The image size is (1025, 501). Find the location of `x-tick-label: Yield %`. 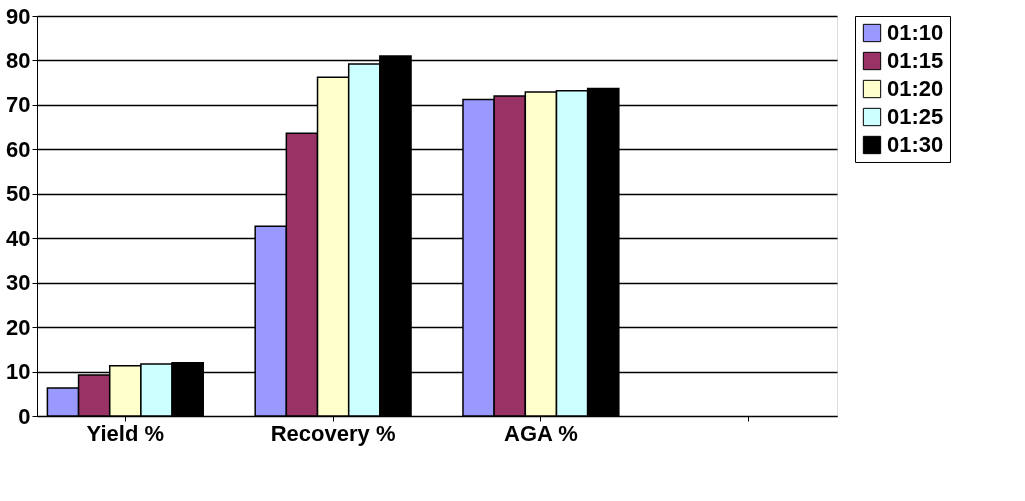

x-tick-label: Yield % is located at coordinates (125, 433).